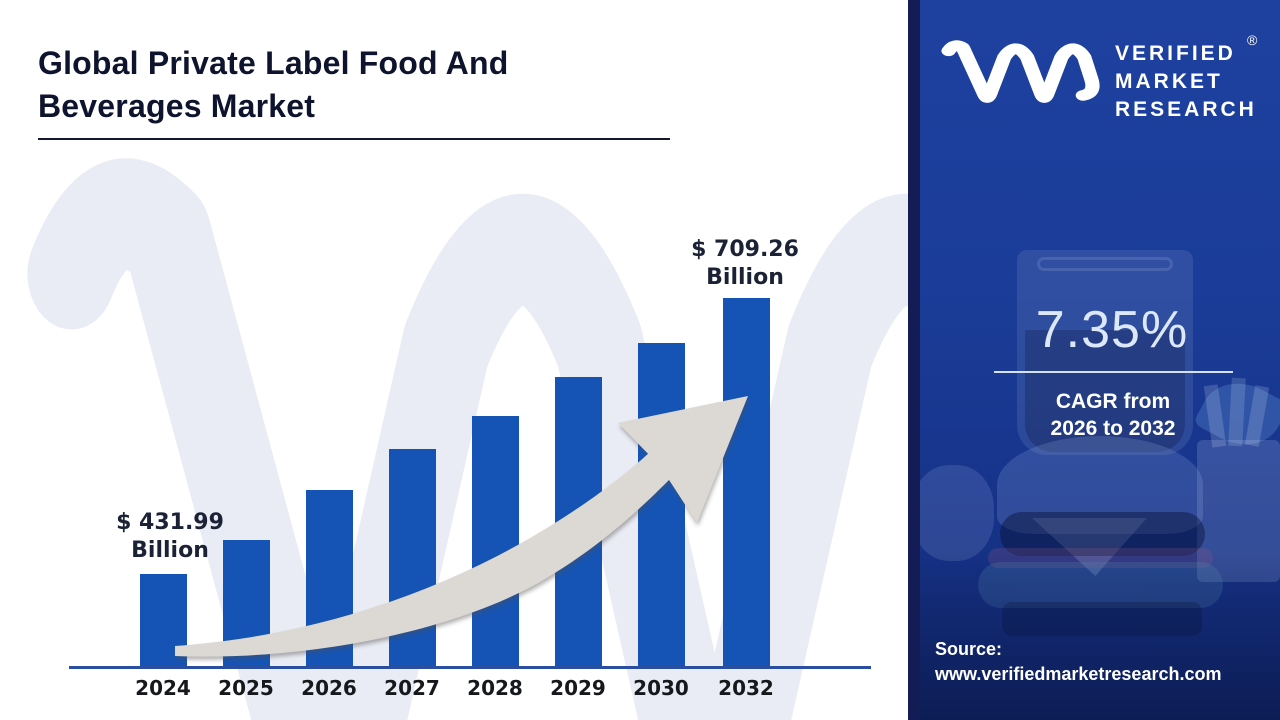  I want to click on source-url: www.verifiedmarketresearch.com, so click(1078, 674).